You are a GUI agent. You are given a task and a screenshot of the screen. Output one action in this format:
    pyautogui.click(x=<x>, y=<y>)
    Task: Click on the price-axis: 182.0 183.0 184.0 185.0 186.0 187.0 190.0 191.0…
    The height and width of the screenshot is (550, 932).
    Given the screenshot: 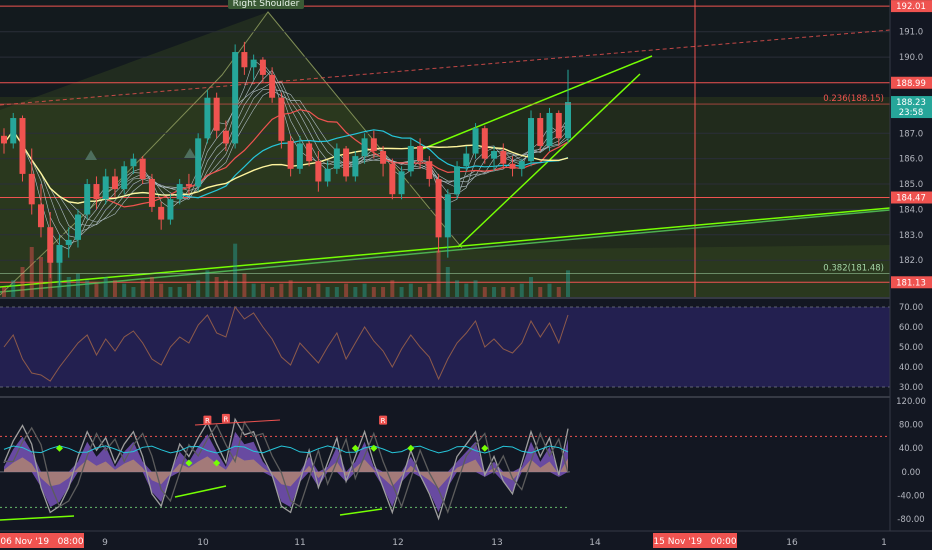 What is the action you would take?
    pyautogui.click(x=910, y=265)
    